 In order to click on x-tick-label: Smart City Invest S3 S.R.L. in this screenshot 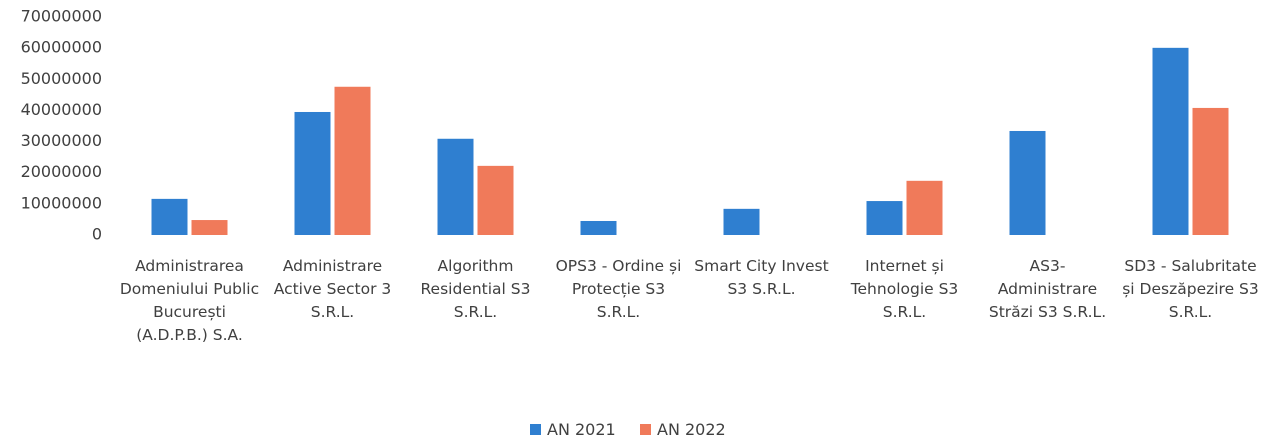, I will do `click(761, 277)`.